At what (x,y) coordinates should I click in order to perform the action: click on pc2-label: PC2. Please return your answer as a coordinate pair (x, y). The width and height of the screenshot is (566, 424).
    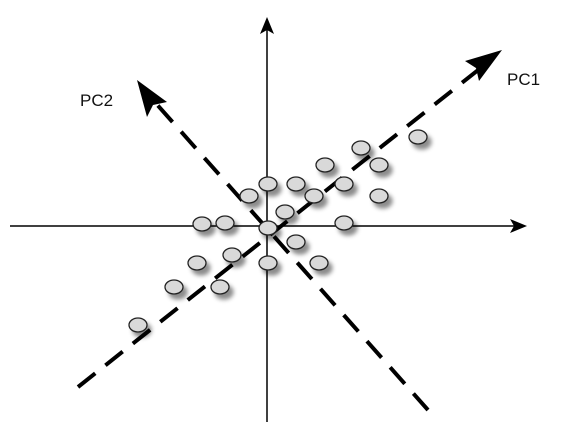
    Looking at the image, I should click on (96, 100).